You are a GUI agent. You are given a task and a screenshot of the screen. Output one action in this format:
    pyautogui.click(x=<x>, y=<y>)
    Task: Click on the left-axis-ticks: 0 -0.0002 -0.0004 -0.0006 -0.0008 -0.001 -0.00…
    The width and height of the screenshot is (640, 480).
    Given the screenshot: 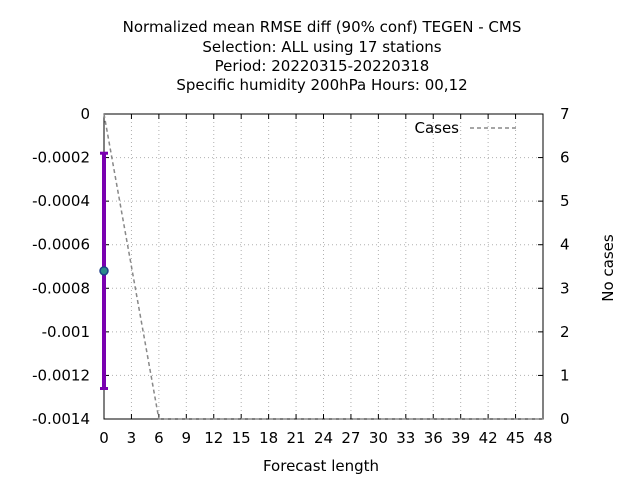 What is the action you would take?
    pyautogui.click(x=70, y=266)
    